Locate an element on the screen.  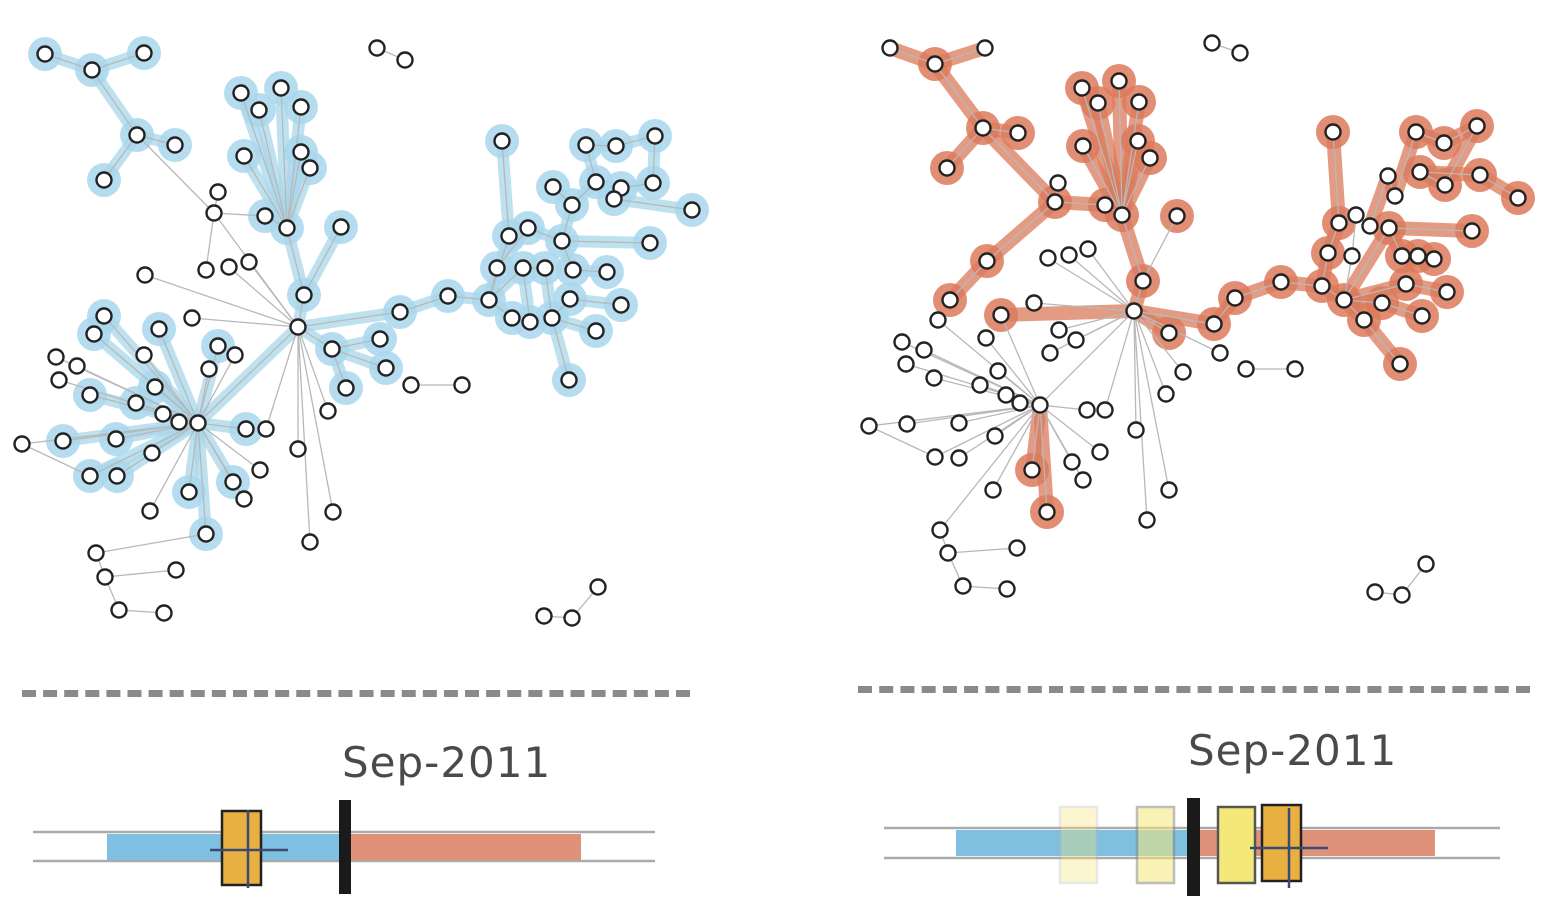
current-time-cursor is located at coordinates (345, 847).